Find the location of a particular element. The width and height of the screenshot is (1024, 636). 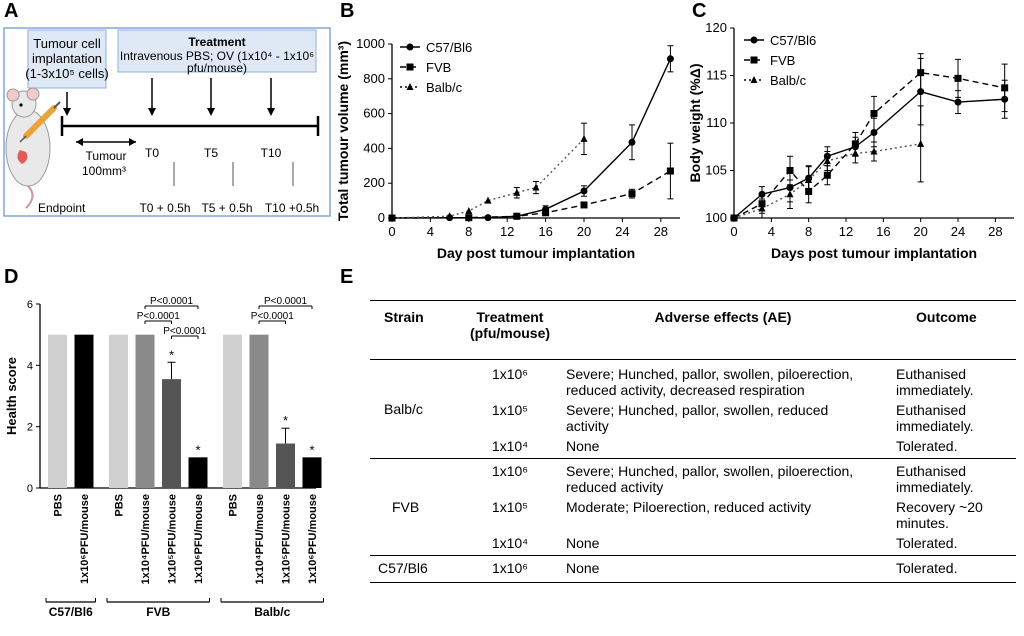

panel-label-a: A is located at coordinates (11, 11).